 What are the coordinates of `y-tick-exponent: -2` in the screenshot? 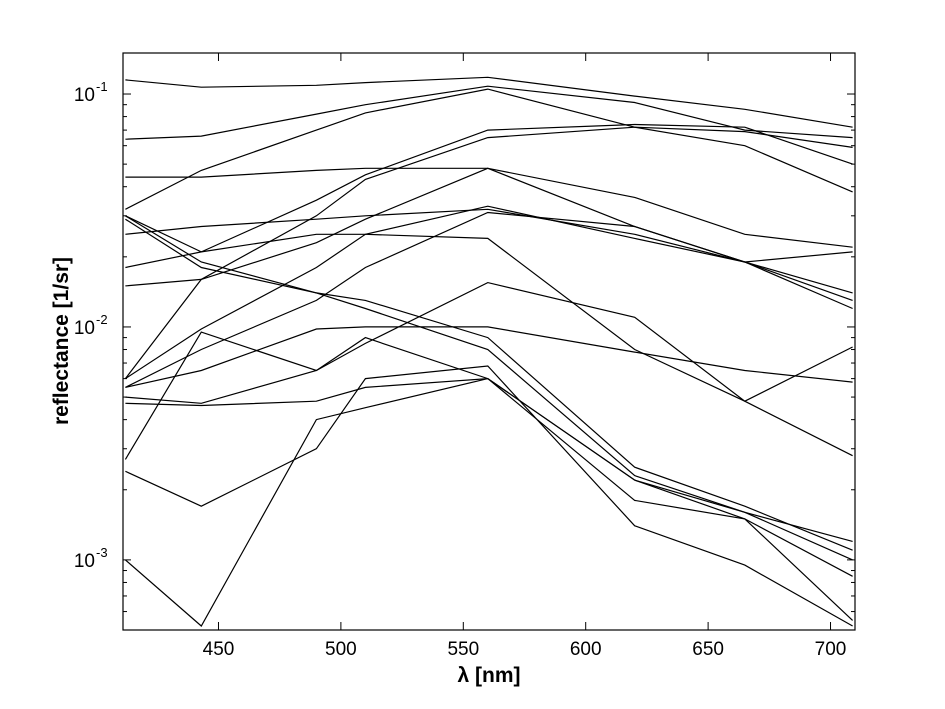 It's located at (102, 319).